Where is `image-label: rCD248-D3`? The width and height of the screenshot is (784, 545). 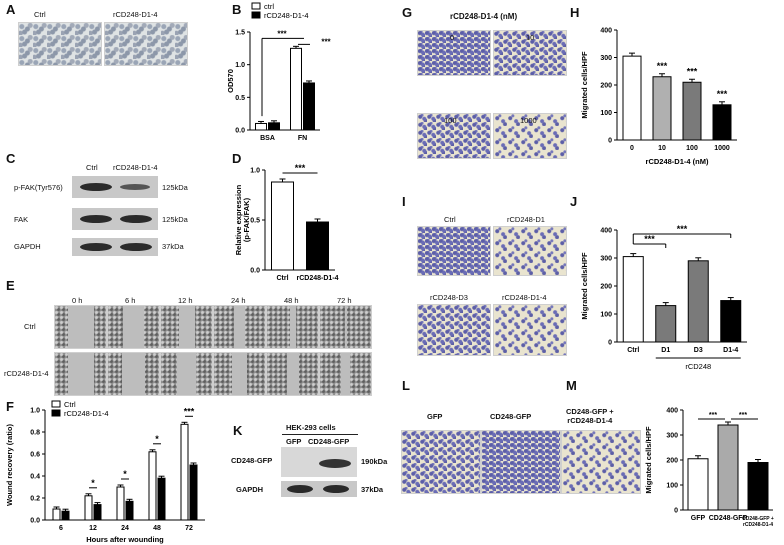
image-label: rCD248-D3 is located at coordinates (449, 297).